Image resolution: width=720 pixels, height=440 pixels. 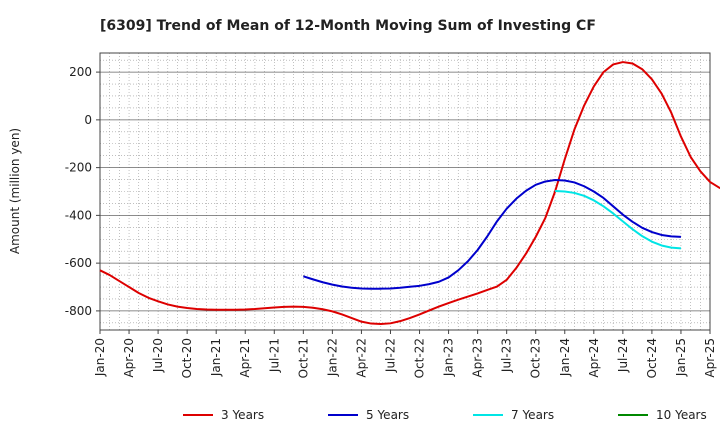 I want to click on x-tick-label: Apr-24, so click(x=594, y=358).